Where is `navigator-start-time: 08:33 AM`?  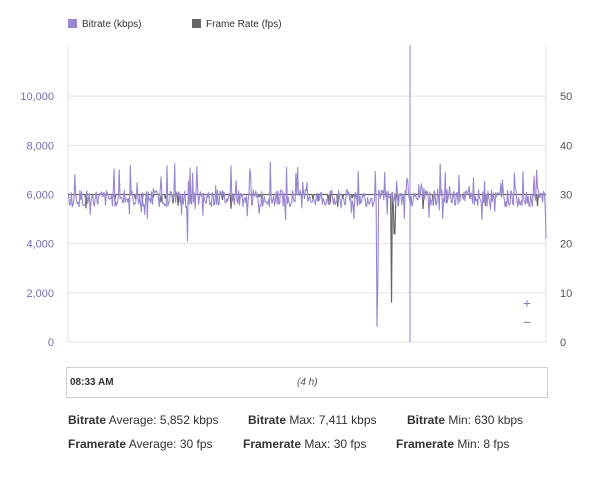 navigator-start-time: 08:33 AM is located at coordinates (92, 382).